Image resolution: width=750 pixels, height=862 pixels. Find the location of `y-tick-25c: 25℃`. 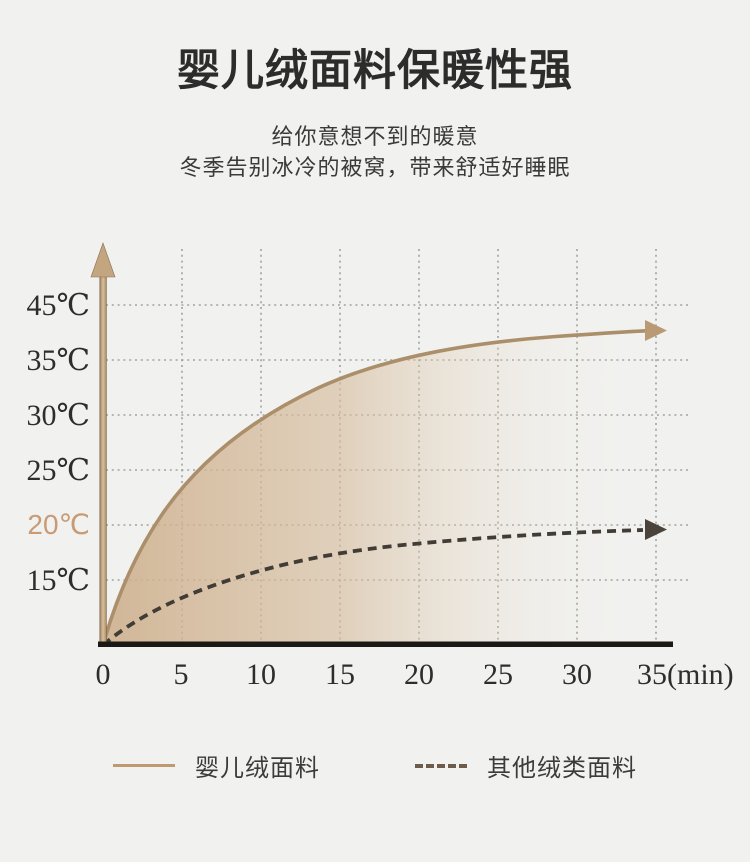

y-tick-25c: 25℃ is located at coordinates (58, 470).